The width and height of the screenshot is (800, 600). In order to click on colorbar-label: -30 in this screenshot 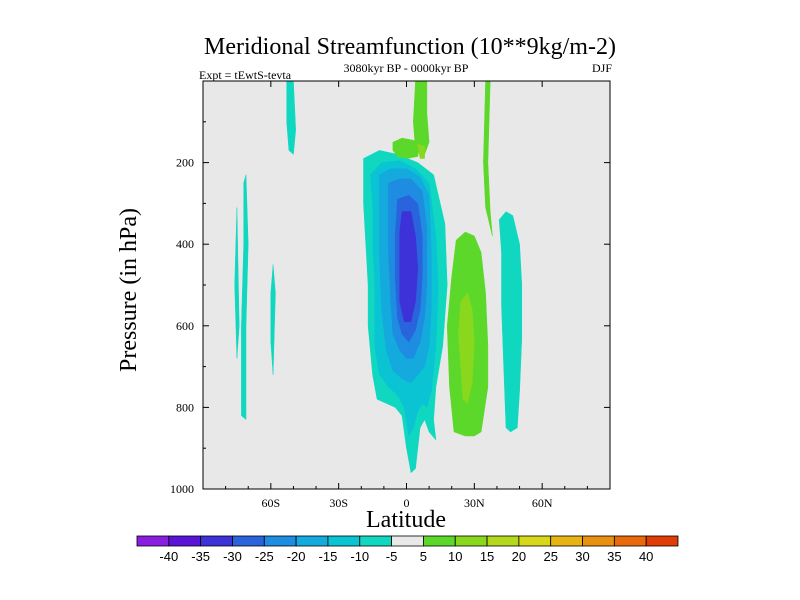, I will do `click(232, 556)`.